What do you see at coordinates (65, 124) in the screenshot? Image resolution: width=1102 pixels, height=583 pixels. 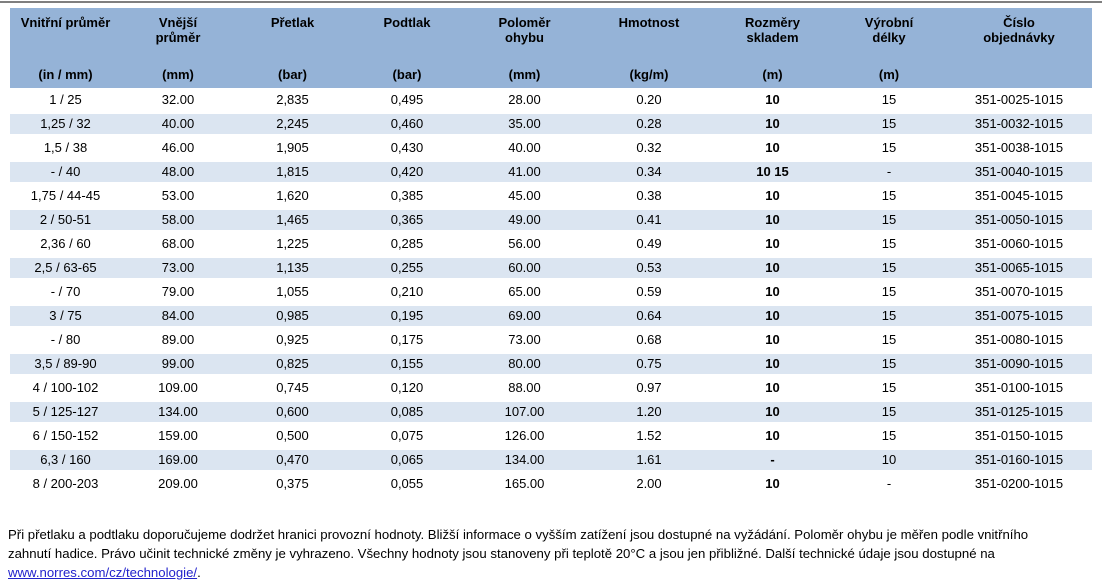 I see `table-cell: 1,25 / 32` at bounding box center [65, 124].